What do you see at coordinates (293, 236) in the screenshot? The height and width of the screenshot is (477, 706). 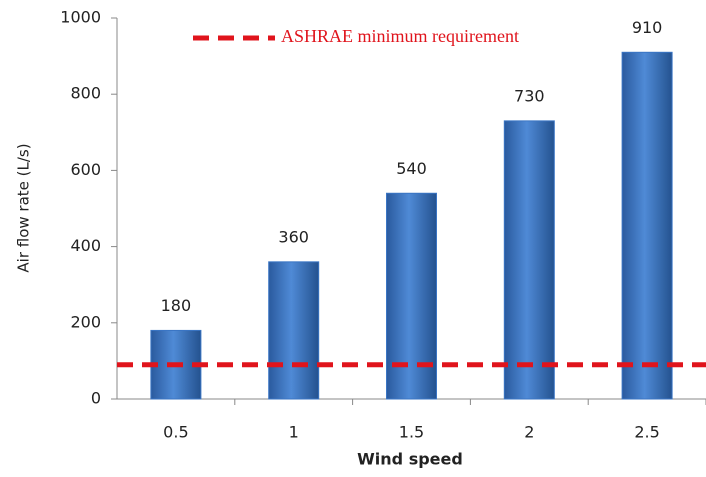 I see `data-label: 360` at bounding box center [293, 236].